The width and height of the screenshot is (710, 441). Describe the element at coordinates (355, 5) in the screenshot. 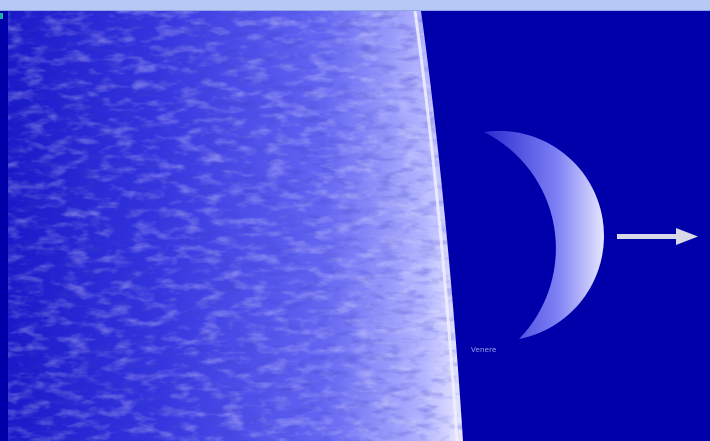

I see `top-bar` at that location.